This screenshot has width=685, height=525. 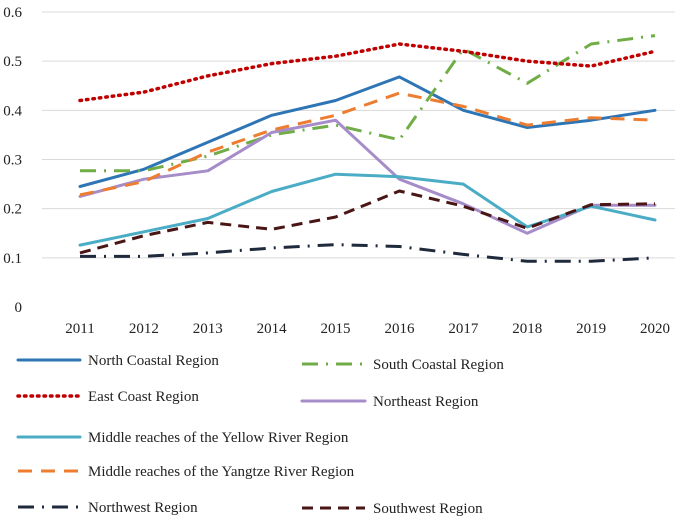 I want to click on legend-item-2: South Coastal Region, so click(x=403, y=365).